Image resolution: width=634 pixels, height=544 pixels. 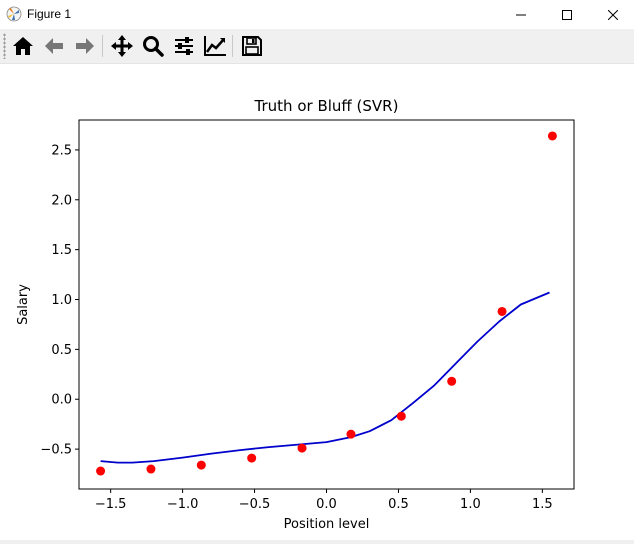 I want to click on save-button, so click(x=252, y=46).